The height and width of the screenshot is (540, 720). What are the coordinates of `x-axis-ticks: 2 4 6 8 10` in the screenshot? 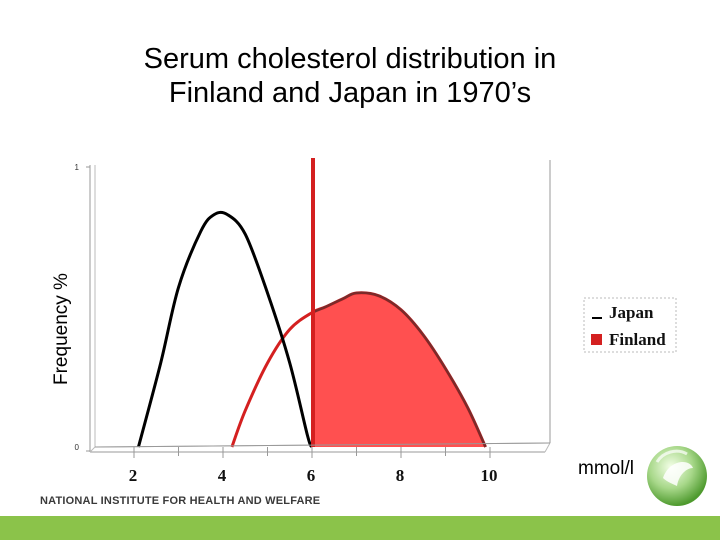 It's located at (313, 466).